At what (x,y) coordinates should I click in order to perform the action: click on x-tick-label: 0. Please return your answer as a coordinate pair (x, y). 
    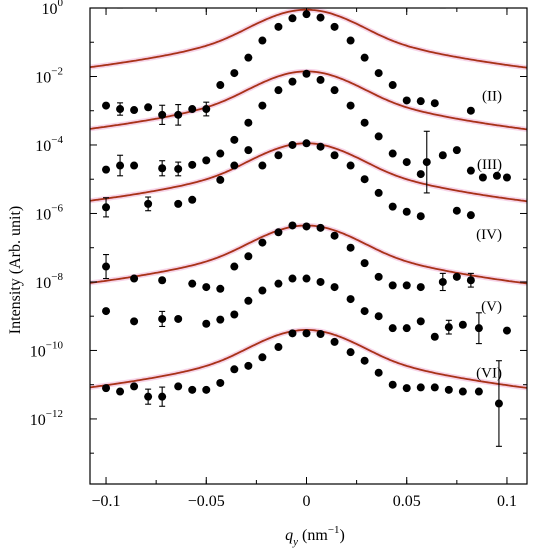
    Looking at the image, I should click on (306, 501).